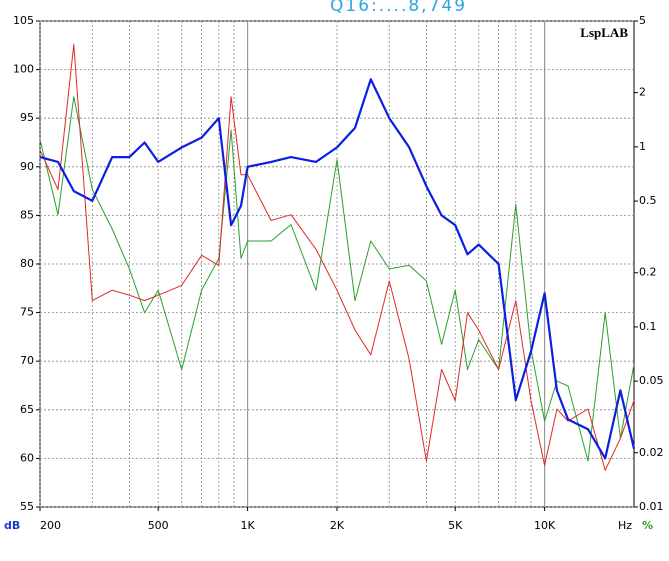 The image size is (669, 561). I want to click on subtitle: Q16:....8,749, so click(398, 8).